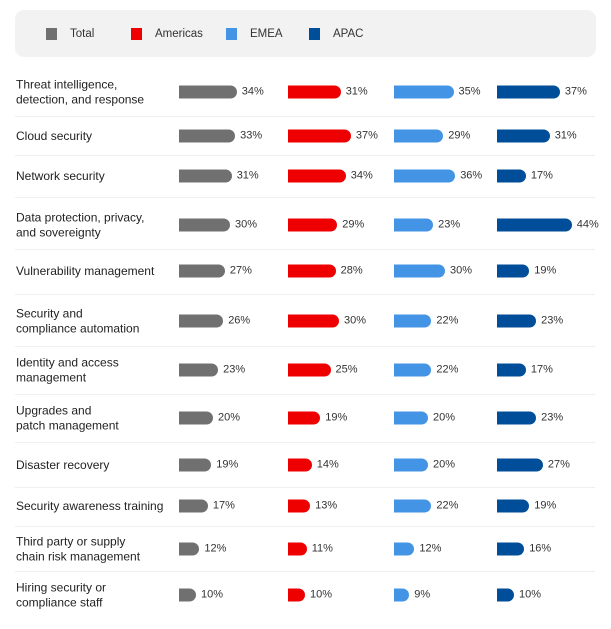 This screenshot has width=611, height=629. Describe the element at coordinates (348, 34) in the screenshot. I see `legend-label-apac: APAC` at that location.